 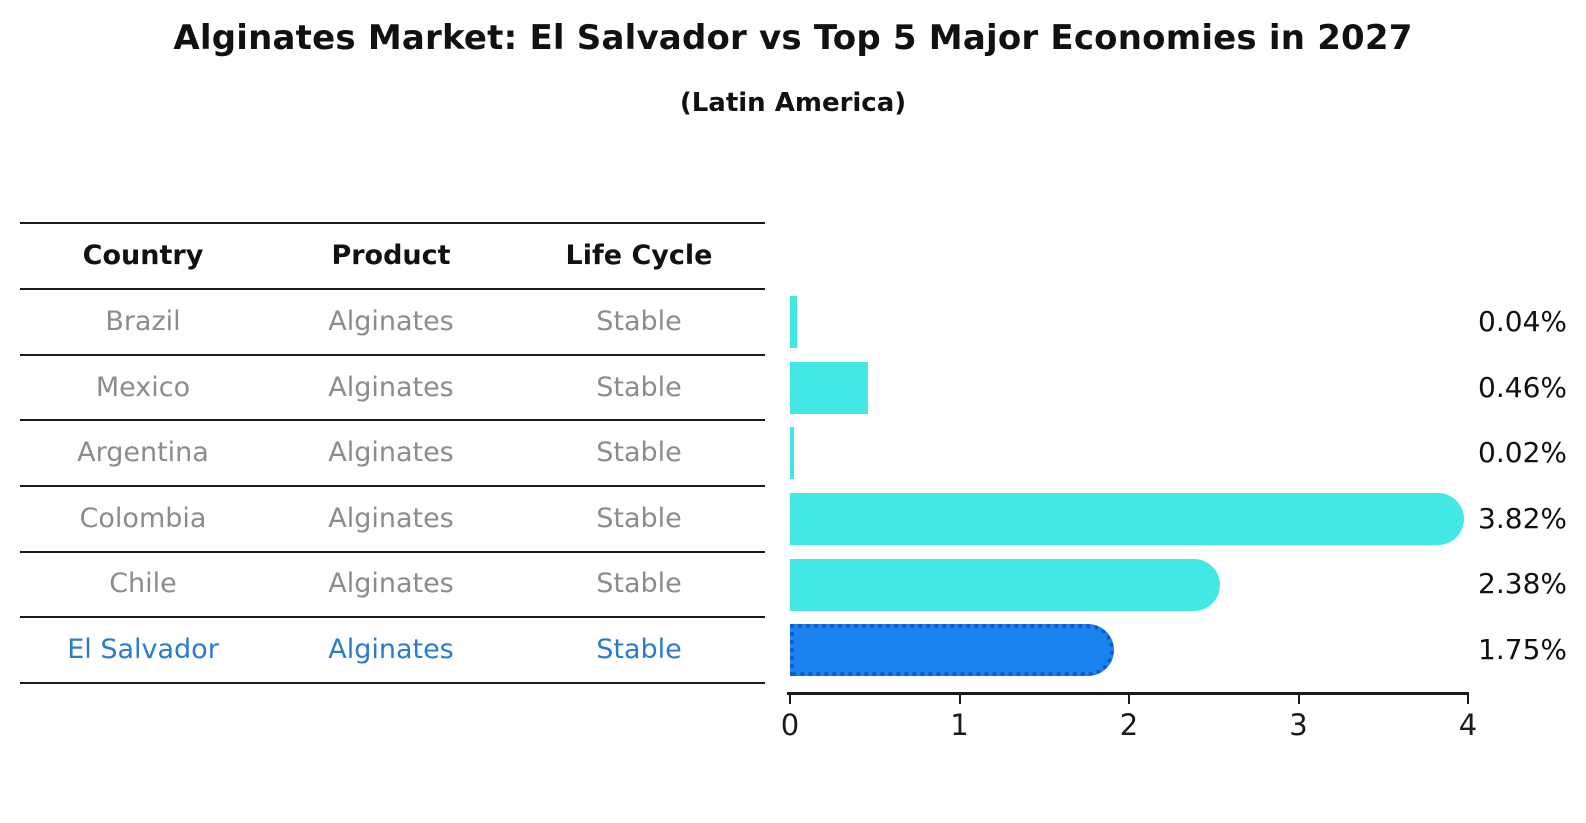 What do you see at coordinates (793, 322) in the screenshot?
I see `bar-brazil` at bounding box center [793, 322].